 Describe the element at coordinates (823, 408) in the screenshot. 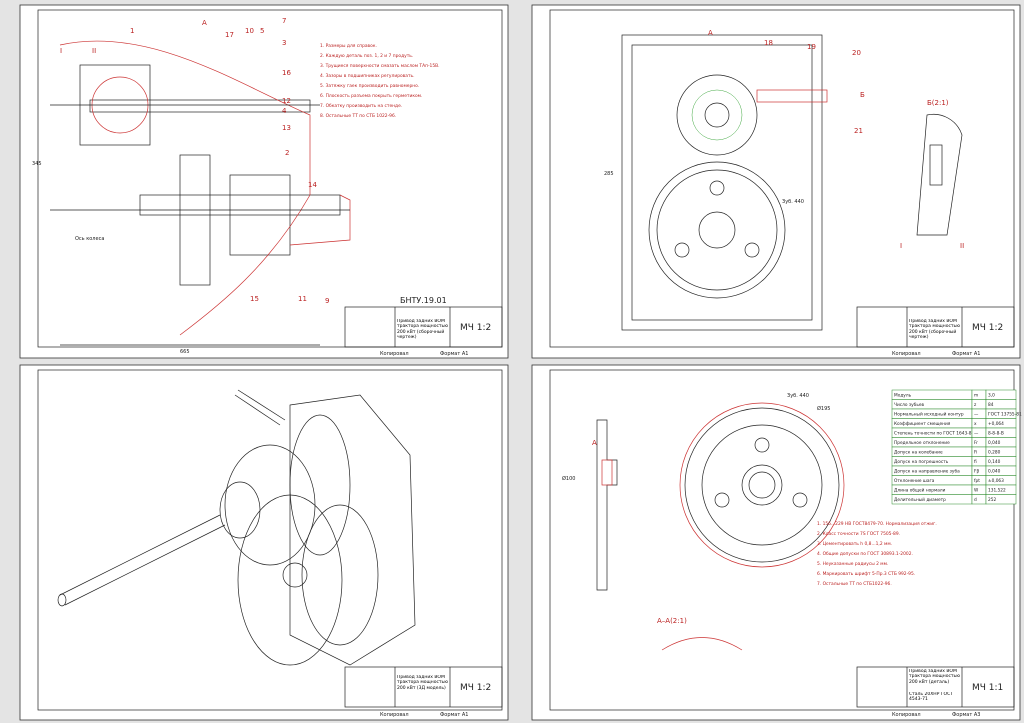

I see `dimension-label: Ø195` at that location.